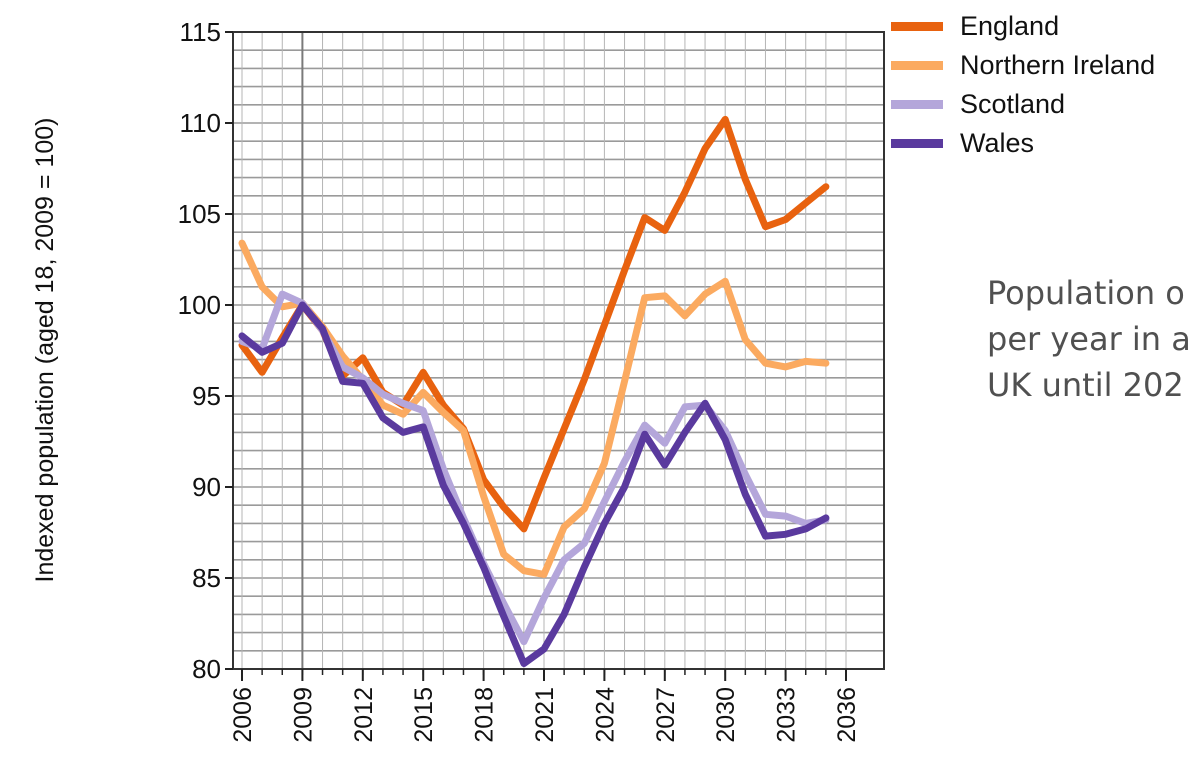  What do you see at coordinates (206, 396) in the screenshot?
I see `y-tick-label: 95` at bounding box center [206, 396].